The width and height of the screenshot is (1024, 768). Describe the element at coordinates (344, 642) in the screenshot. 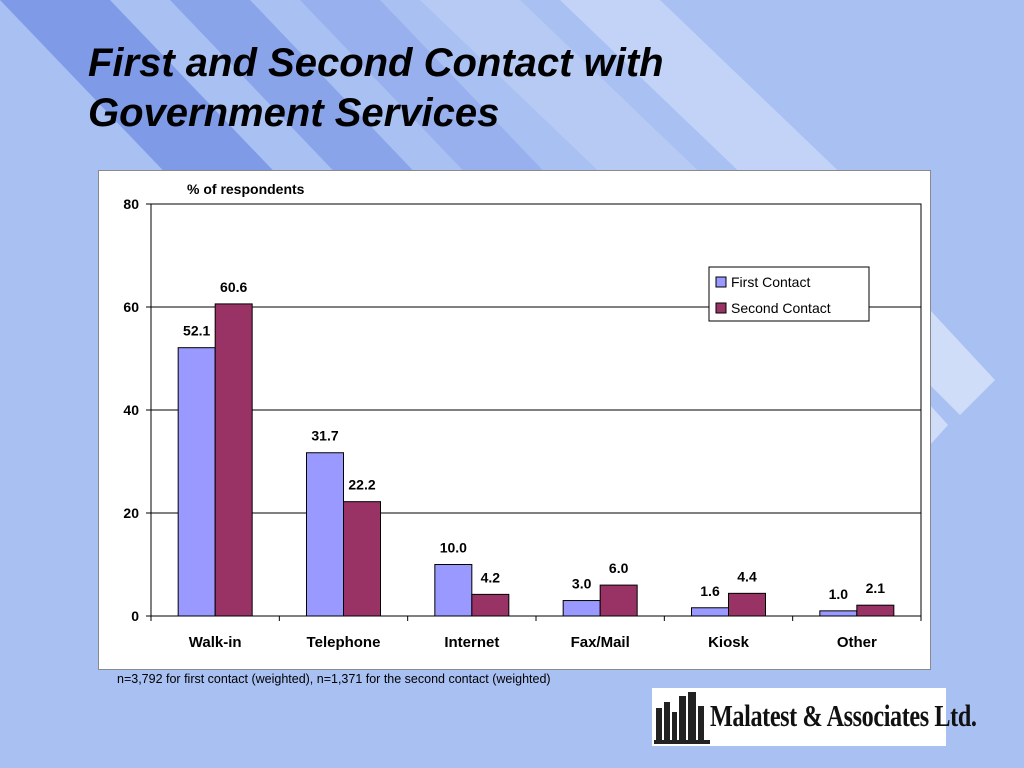

I see `x-tick-label: Telephone` at that location.